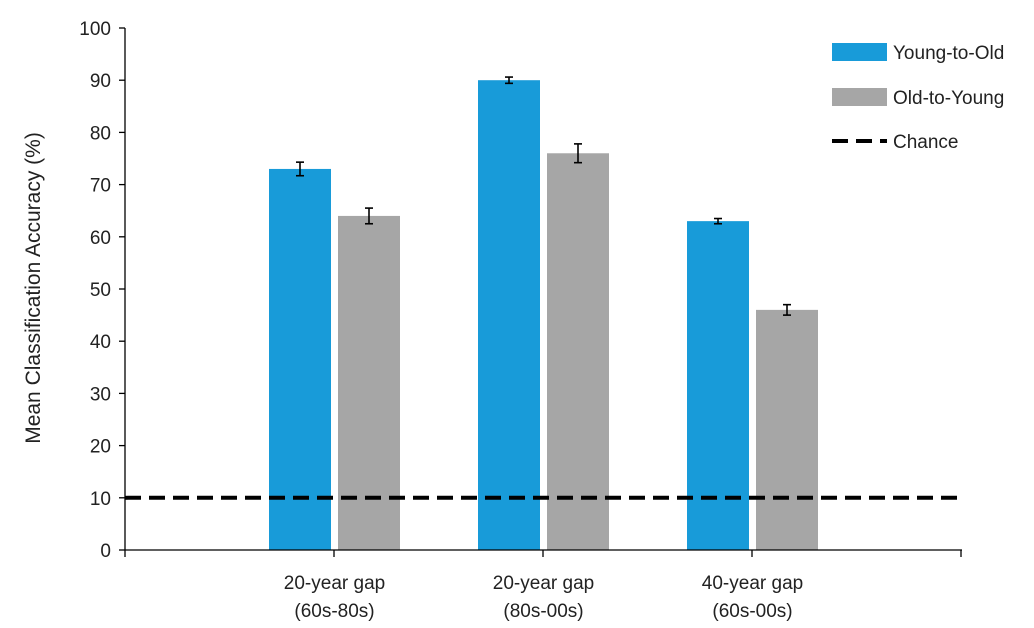  I want to click on y-tick-label-20: 20, so click(100, 447).